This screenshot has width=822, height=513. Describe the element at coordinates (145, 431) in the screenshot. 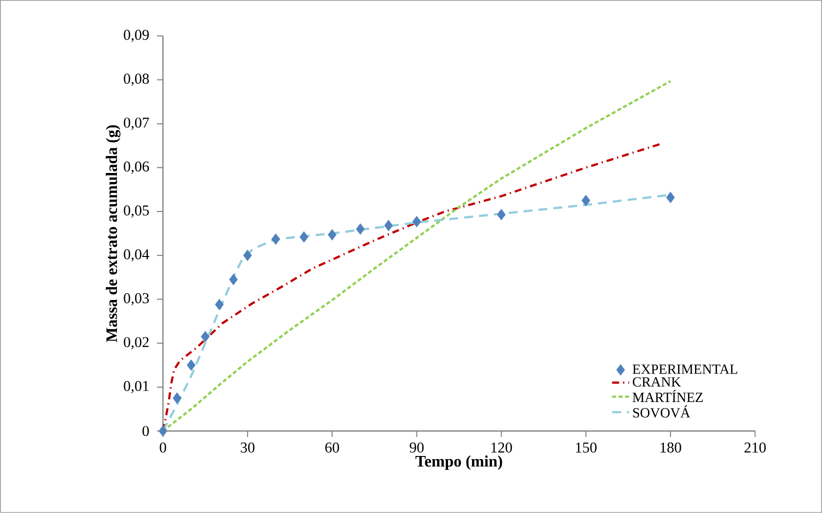

I see `y-tick-label: 0` at that location.